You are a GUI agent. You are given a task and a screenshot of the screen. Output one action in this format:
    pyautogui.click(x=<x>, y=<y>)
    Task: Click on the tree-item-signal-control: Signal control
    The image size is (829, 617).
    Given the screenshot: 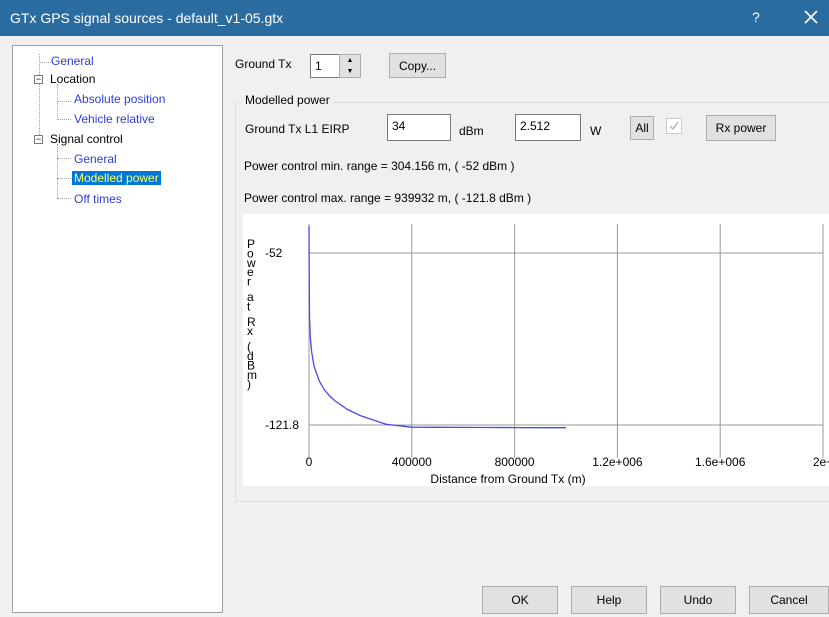 What is the action you would take?
    pyautogui.click(x=86, y=139)
    